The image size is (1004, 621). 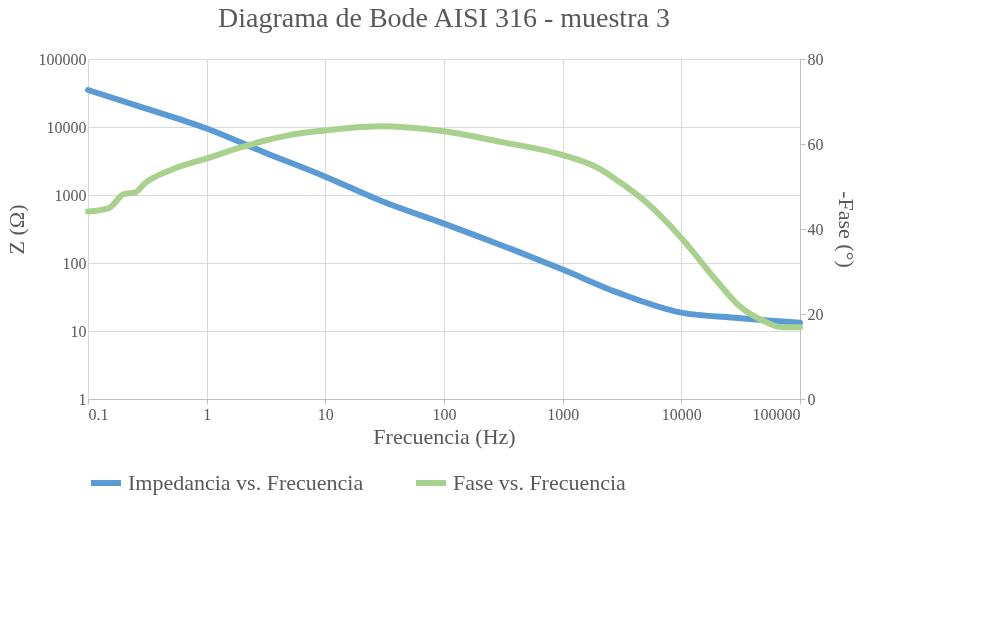 What do you see at coordinates (444, 414) in the screenshot?
I see `x-tick-label: 100` at bounding box center [444, 414].